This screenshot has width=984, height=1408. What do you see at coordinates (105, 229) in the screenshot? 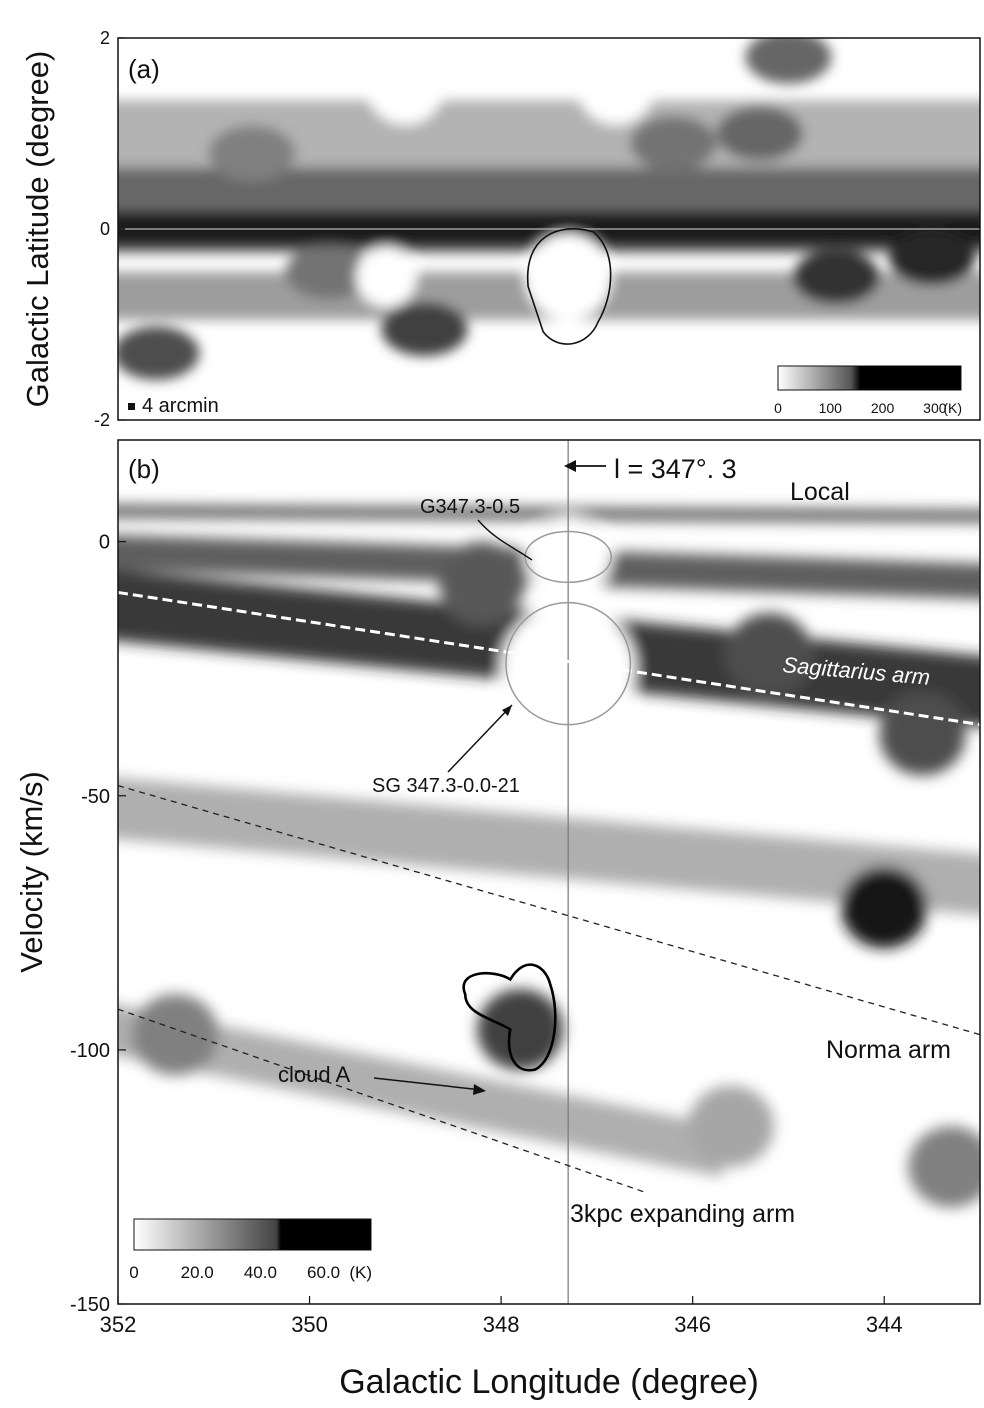
I see `y-tick-label-a-1: 0` at bounding box center [105, 229].